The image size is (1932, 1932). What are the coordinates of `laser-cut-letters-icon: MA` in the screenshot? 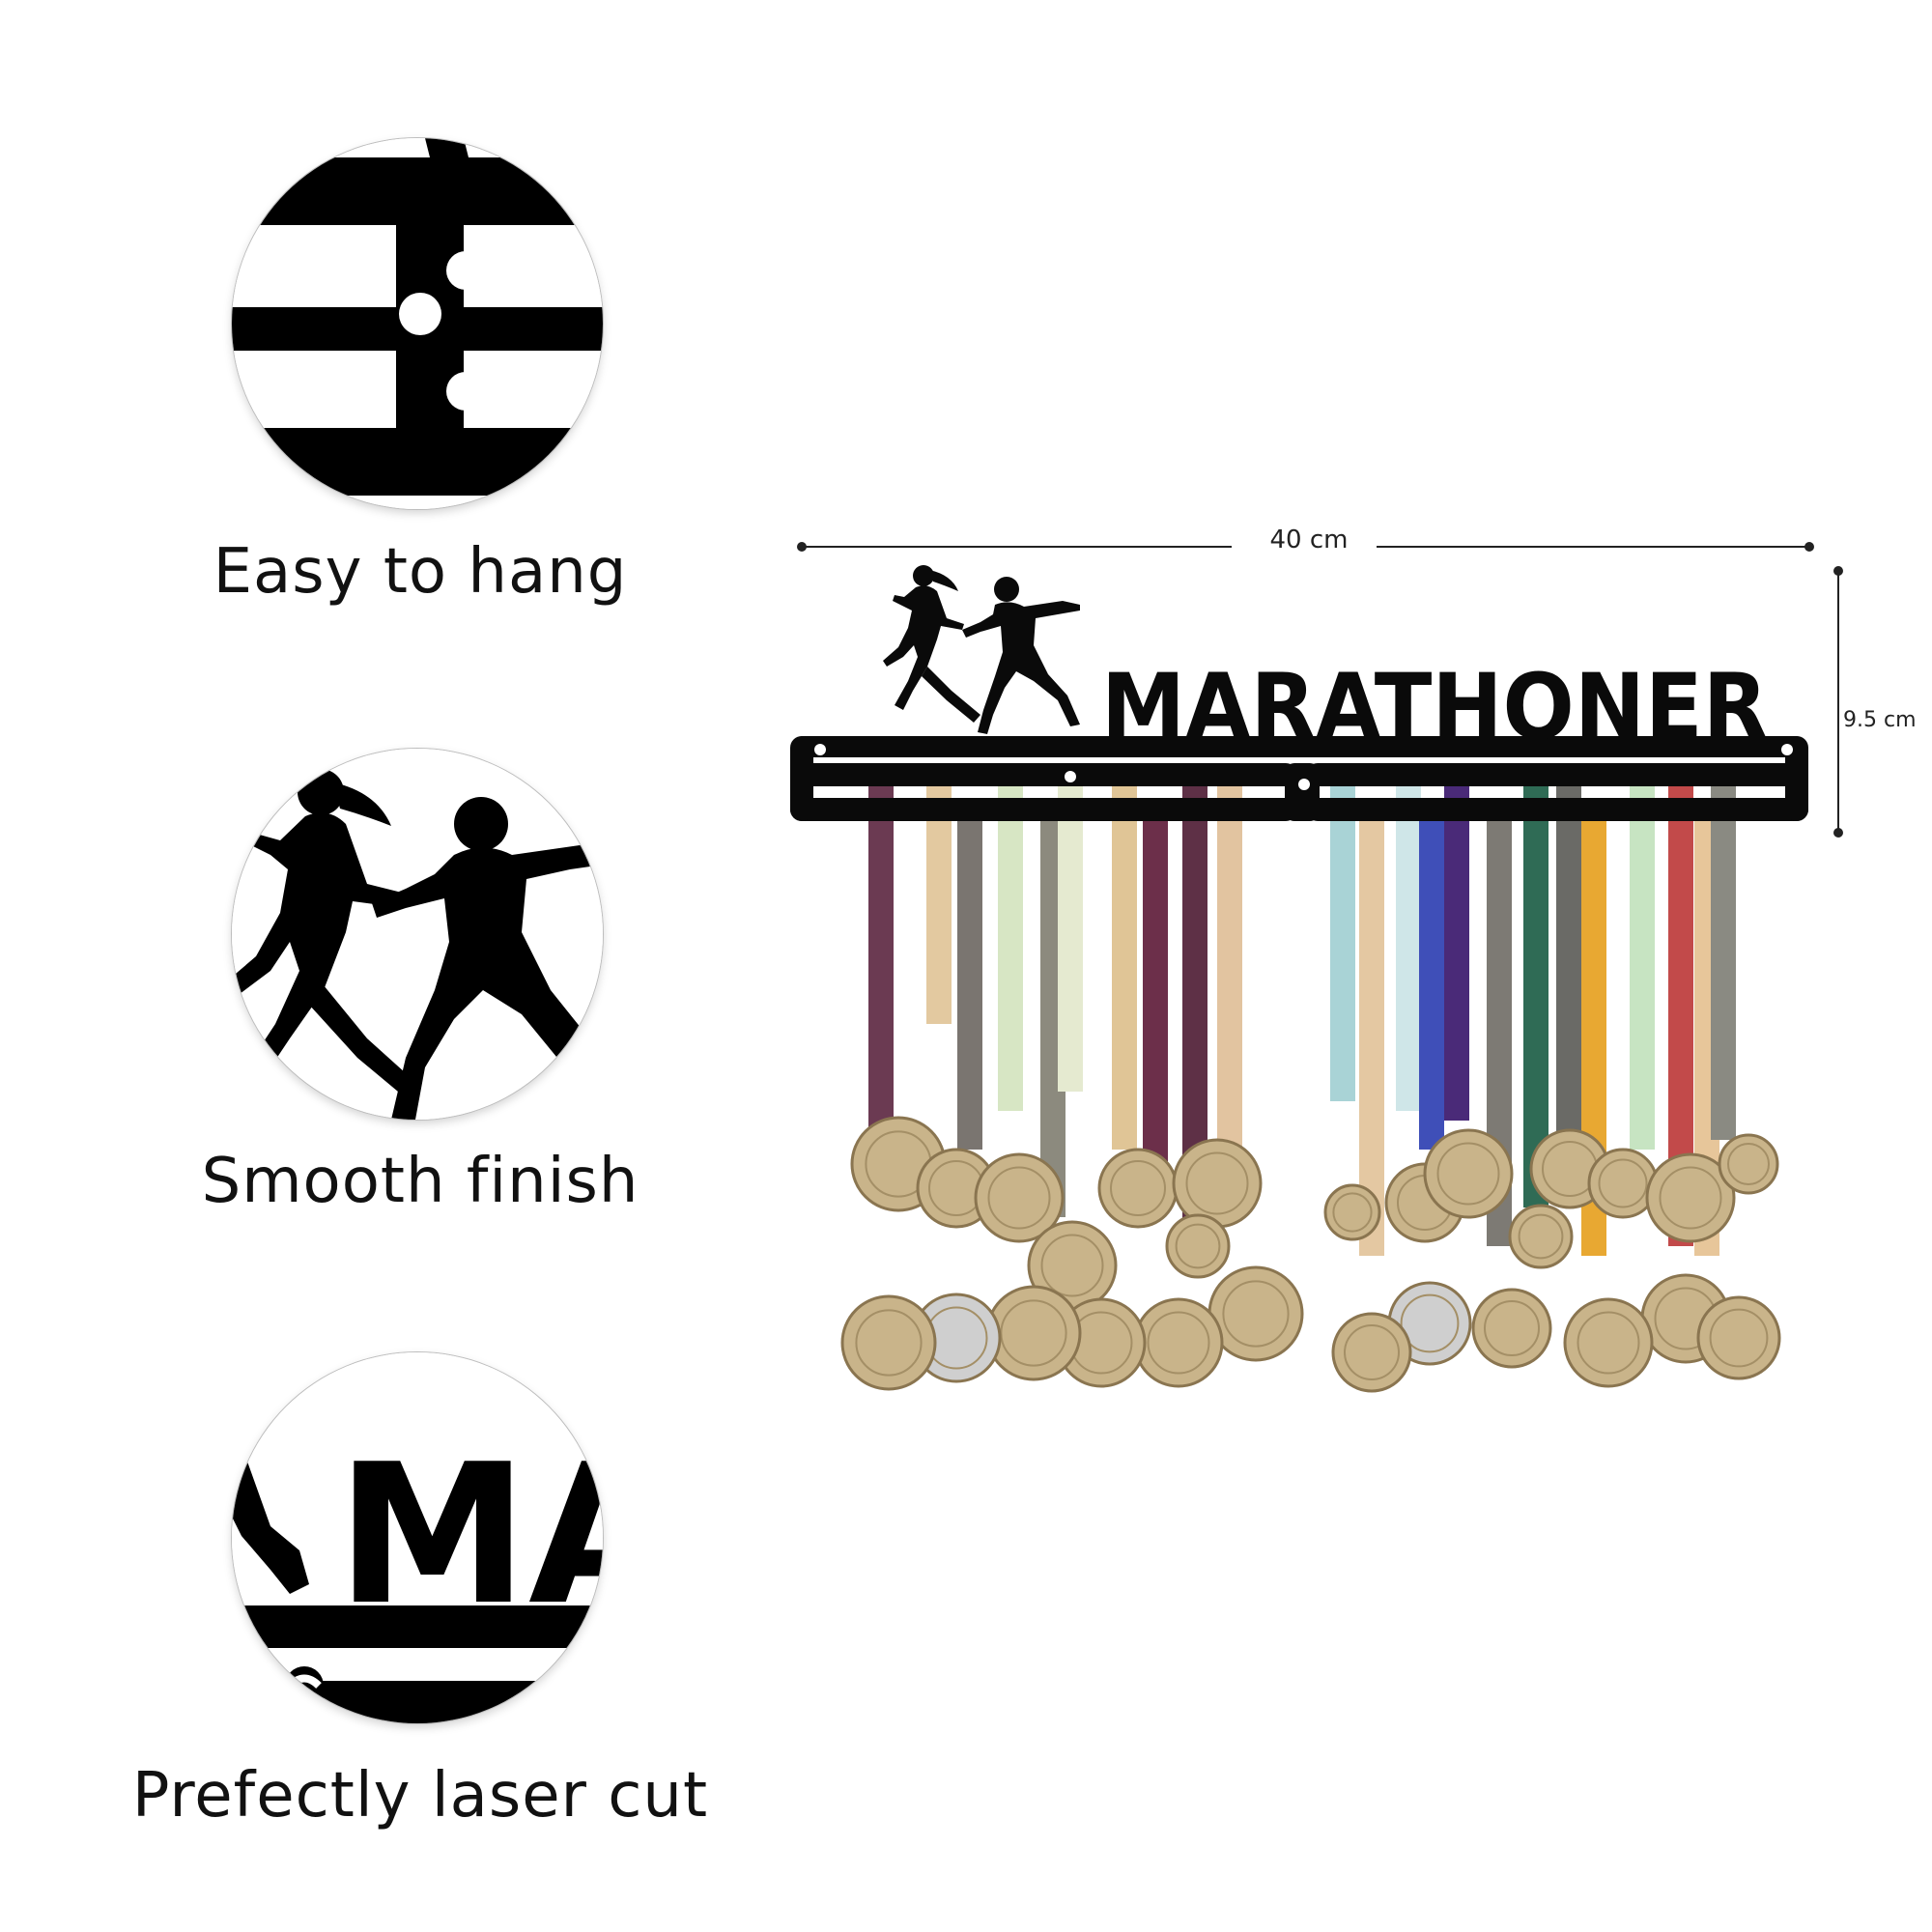 It's located at (417, 1537).